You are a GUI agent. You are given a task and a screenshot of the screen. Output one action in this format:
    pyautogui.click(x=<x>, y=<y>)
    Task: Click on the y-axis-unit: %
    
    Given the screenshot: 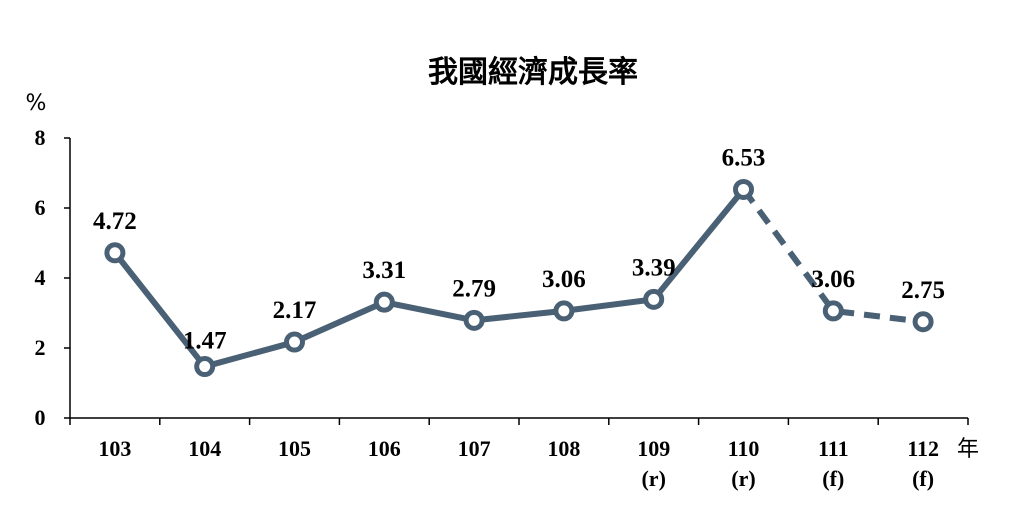 What is the action you would take?
    pyautogui.click(x=36, y=103)
    